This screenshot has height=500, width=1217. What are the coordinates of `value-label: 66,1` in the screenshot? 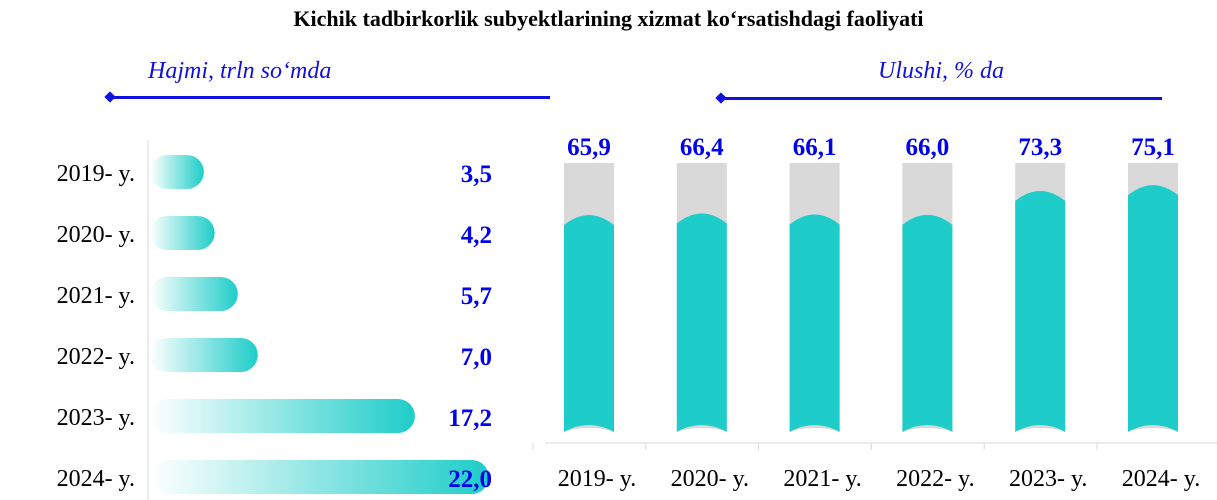 It's located at (815, 147).